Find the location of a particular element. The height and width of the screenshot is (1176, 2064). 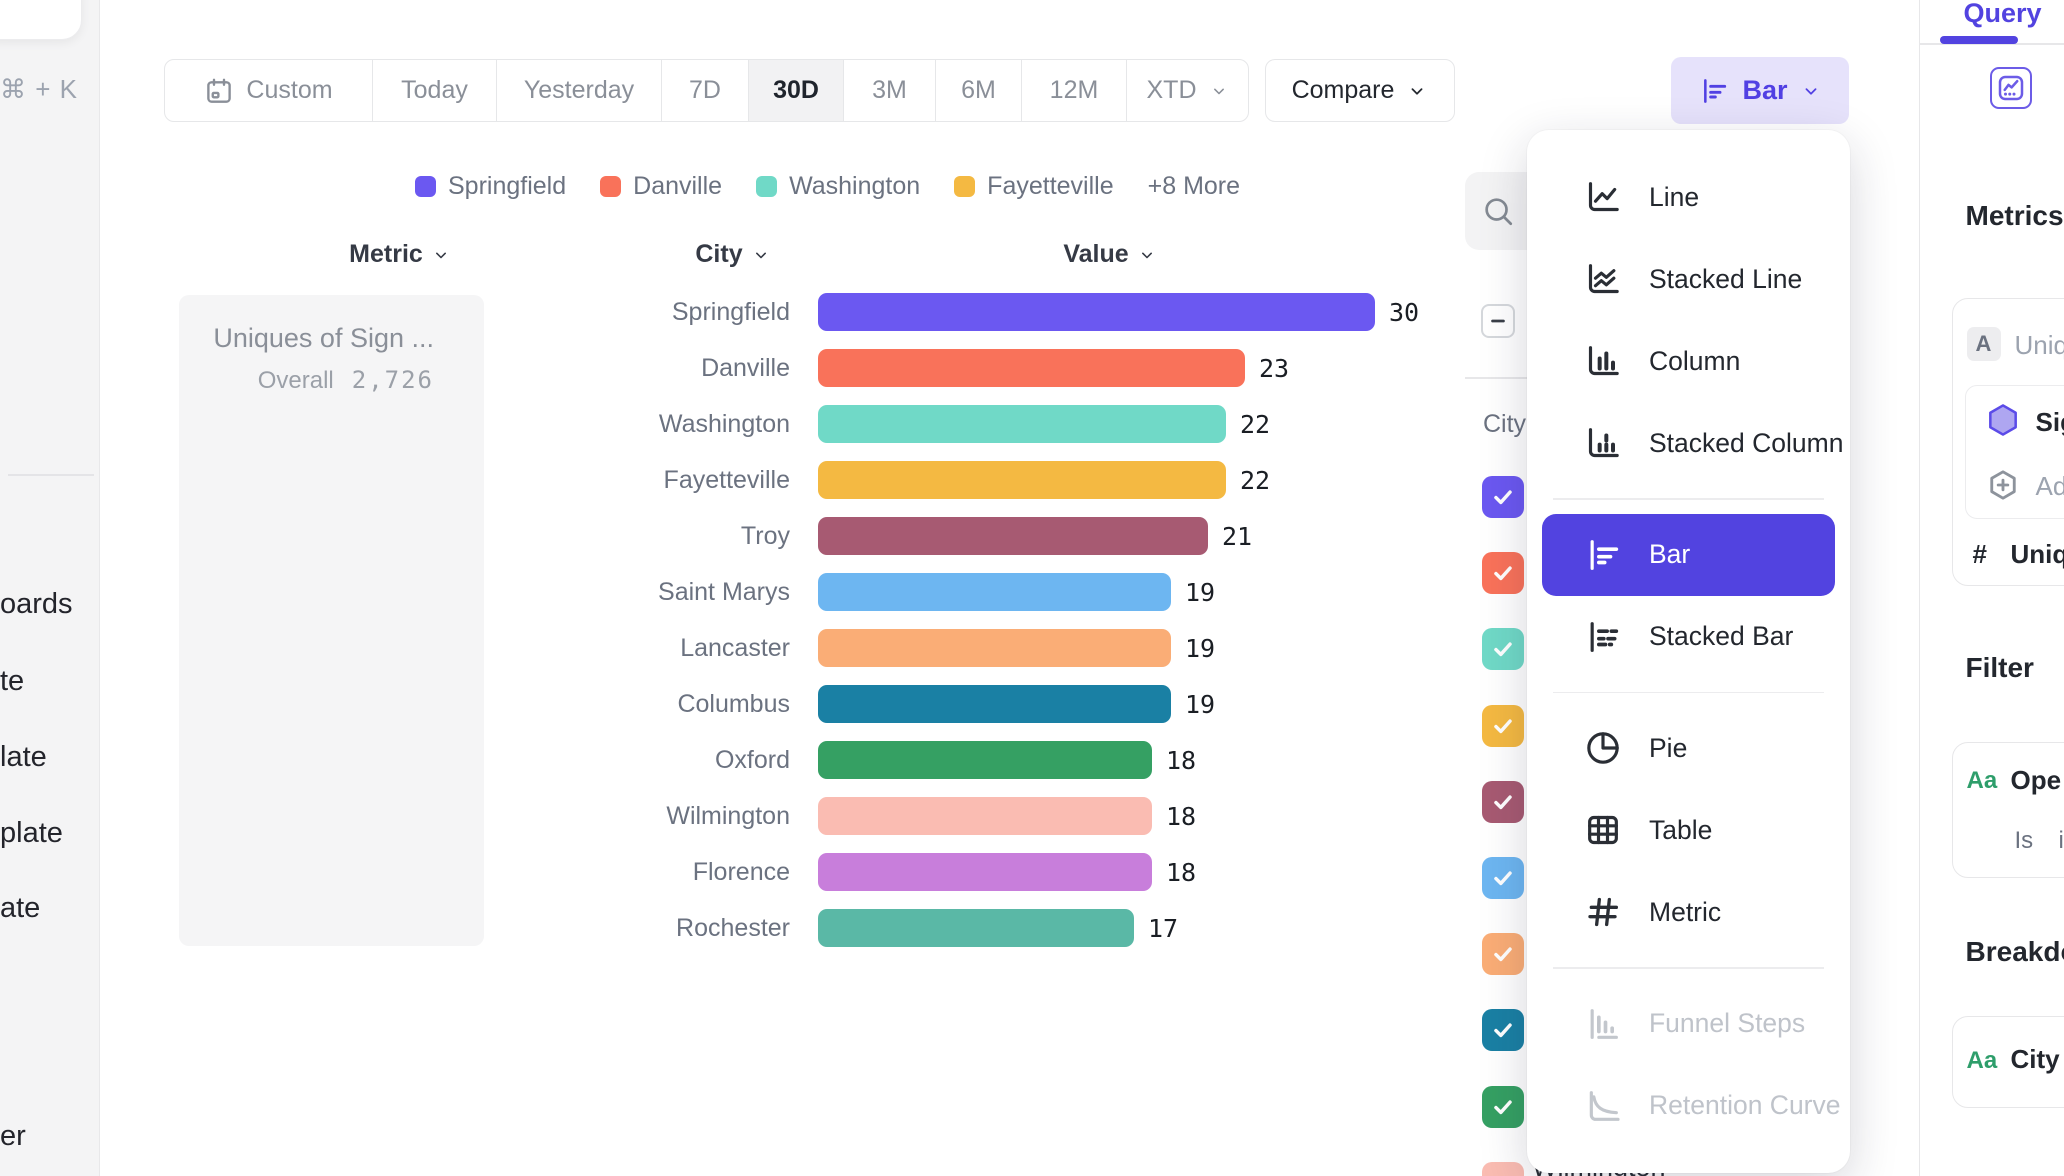

add-hexagon-icon is located at coordinates (2003, 485).